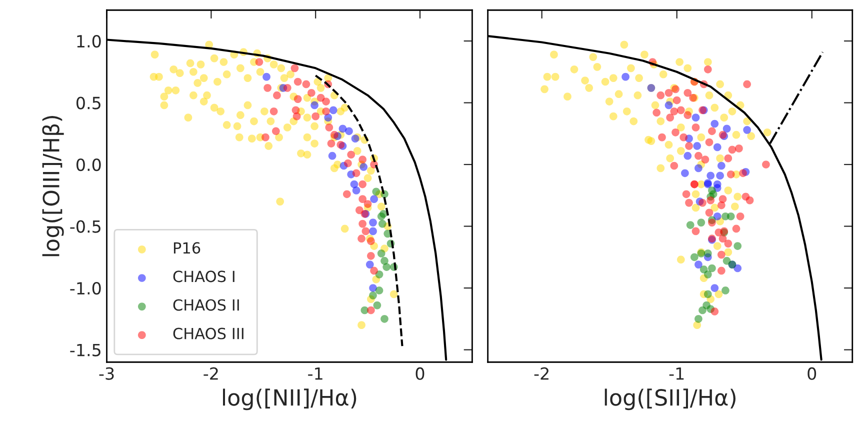 Image resolution: width=868 pixels, height=440 pixels. I want to click on legend-label: P16, so click(187, 248).